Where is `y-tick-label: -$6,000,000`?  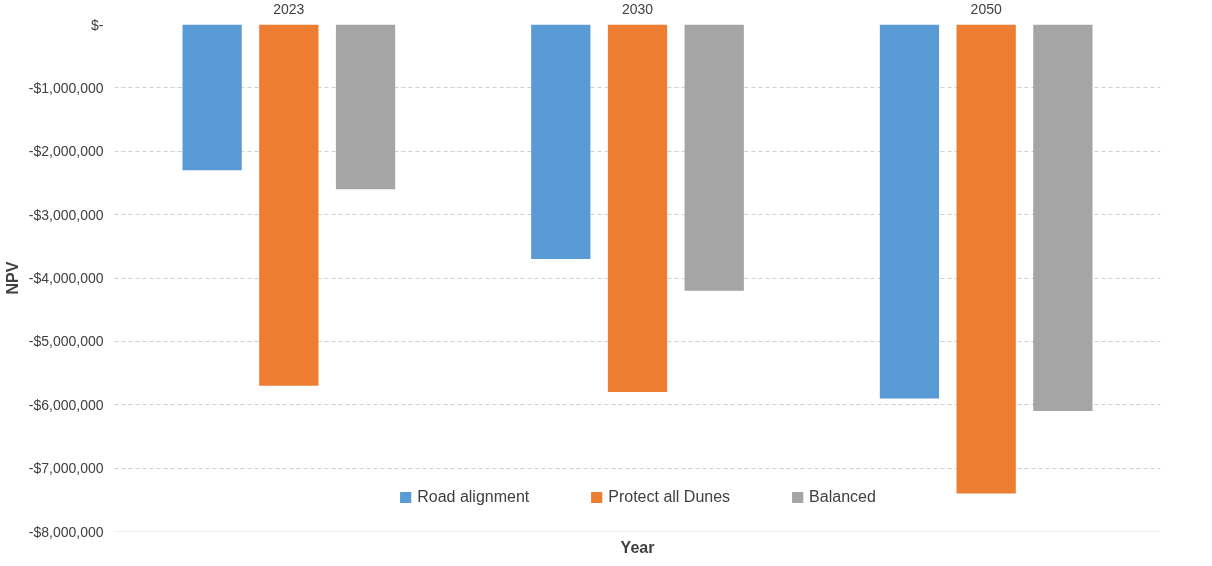
y-tick-label: -$6,000,000 is located at coordinates (66, 404).